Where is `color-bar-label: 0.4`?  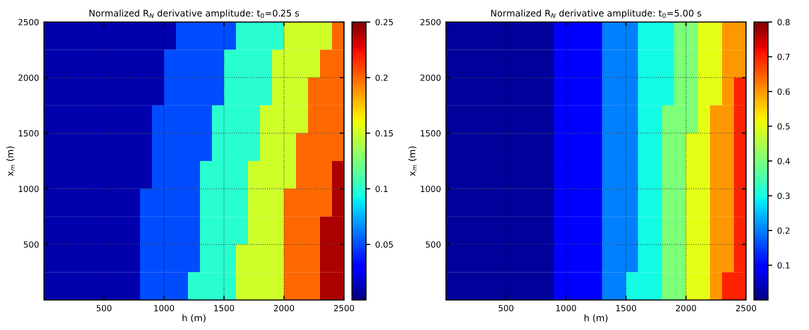
color-bar-label: 0.4 is located at coordinates (784, 161).